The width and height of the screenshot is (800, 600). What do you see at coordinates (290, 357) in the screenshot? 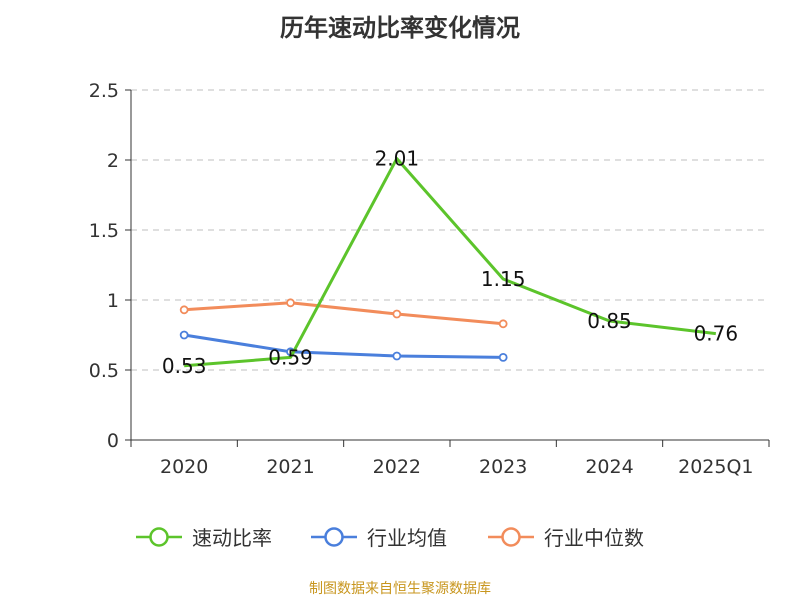
I see `data-label: 0.59` at bounding box center [290, 357].